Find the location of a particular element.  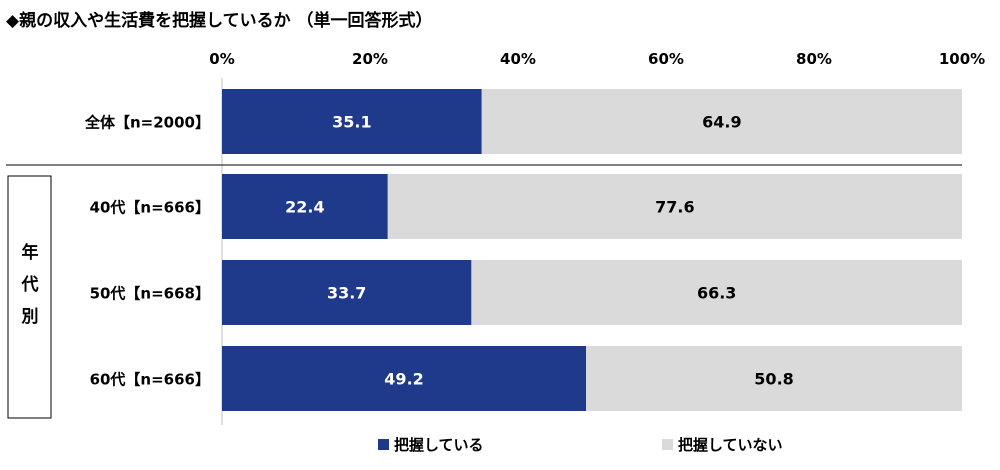

data-label: 77.6 is located at coordinates (674, 207).